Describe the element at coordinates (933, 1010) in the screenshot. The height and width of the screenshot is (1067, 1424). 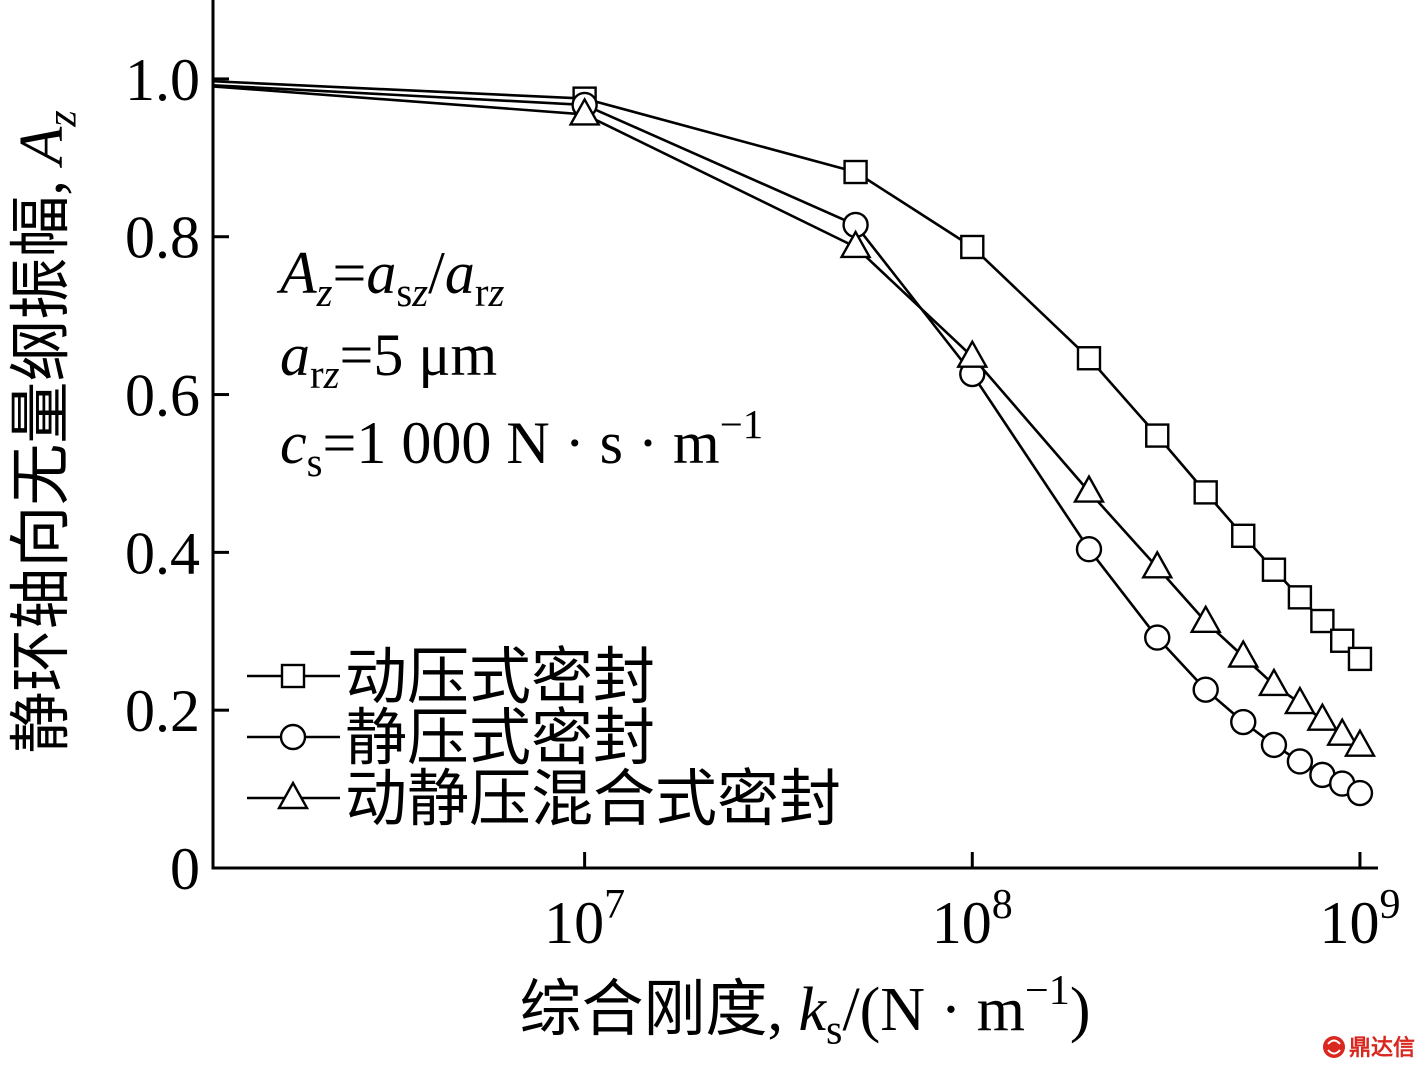
I see `label-text-segment: /(N · m` at that location.